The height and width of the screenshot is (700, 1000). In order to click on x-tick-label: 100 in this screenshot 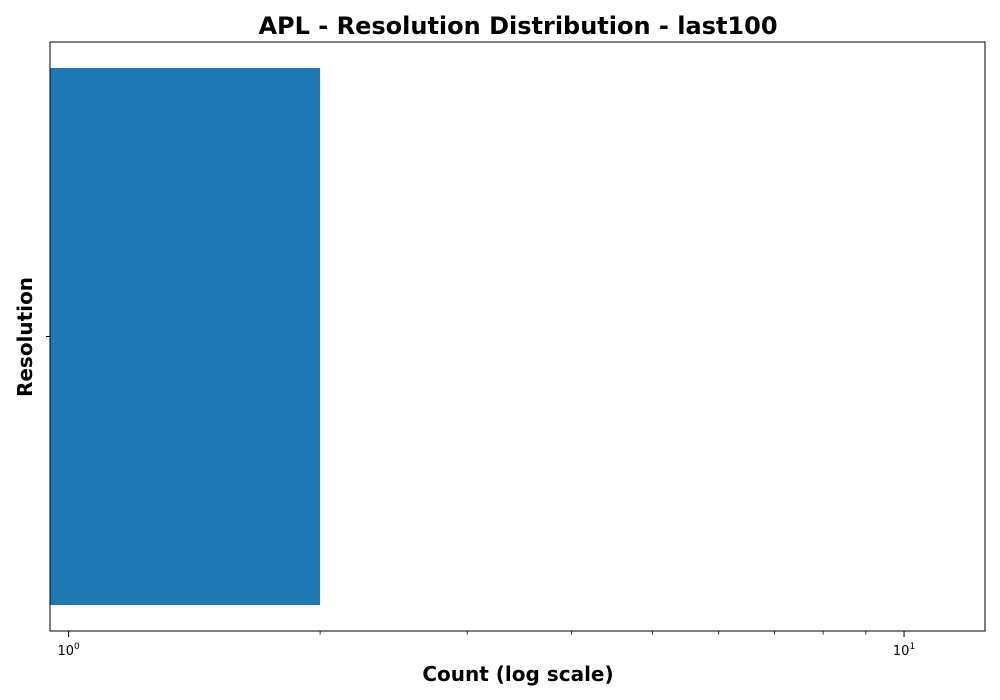, I will do `click(68, 650)`.